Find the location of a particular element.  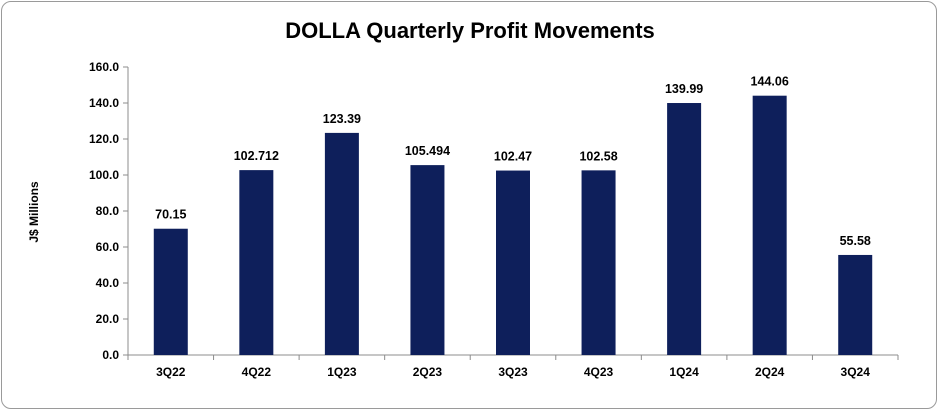

bar-value-label: 70.15 is located at coordinates (170, 215).